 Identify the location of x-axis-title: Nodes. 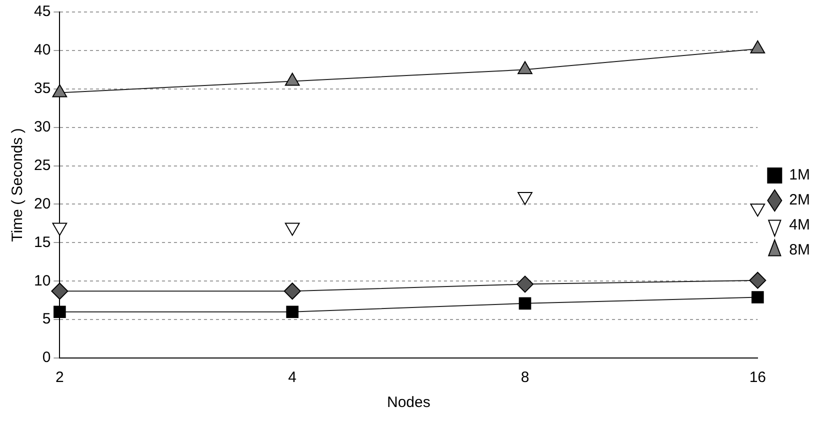
(408, 403).